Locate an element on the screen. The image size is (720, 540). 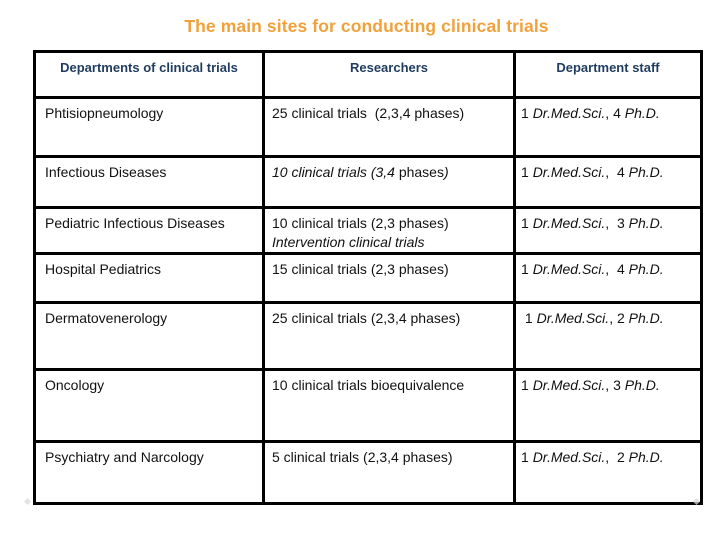
department-cell: Pediatric Infectious Diseases is located at coordinates (149, 230).